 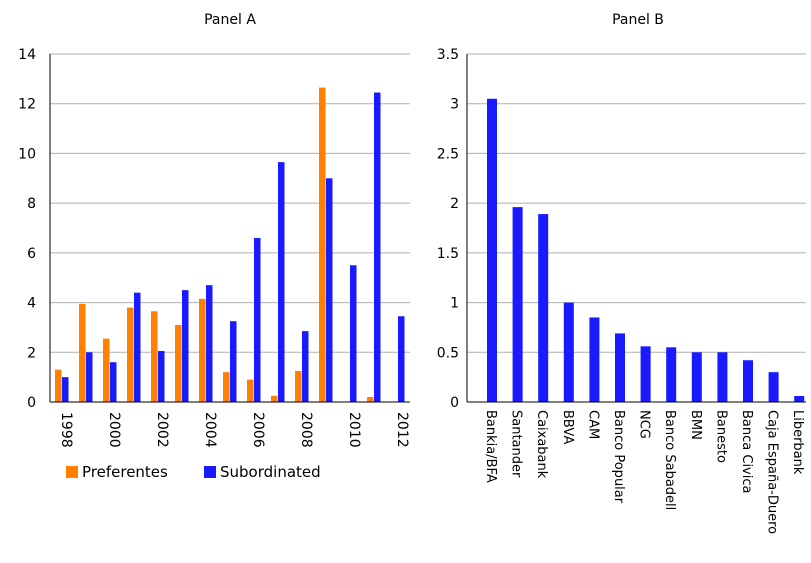 I want to click on panel-b-category-label: Caja España-Duero, so click(x=772, y=472).